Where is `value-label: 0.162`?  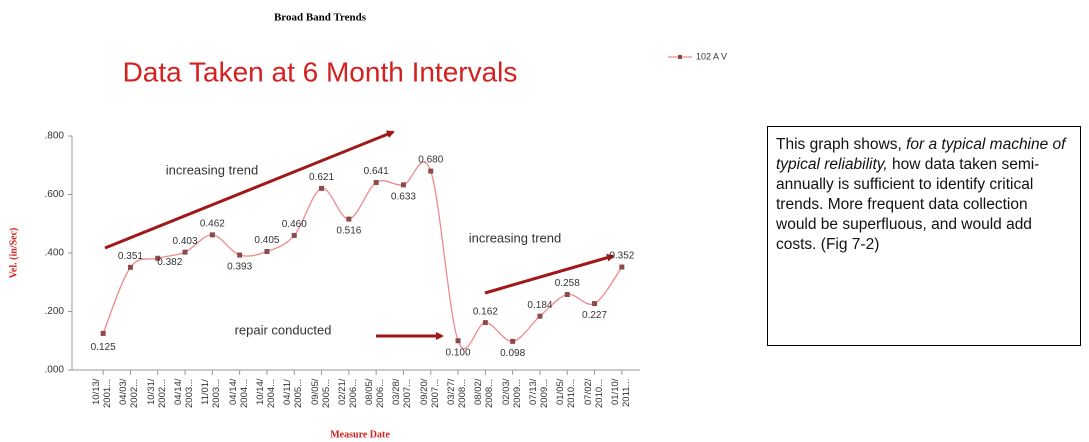 value-label: 0.162 is located at coordinates (485, 311).